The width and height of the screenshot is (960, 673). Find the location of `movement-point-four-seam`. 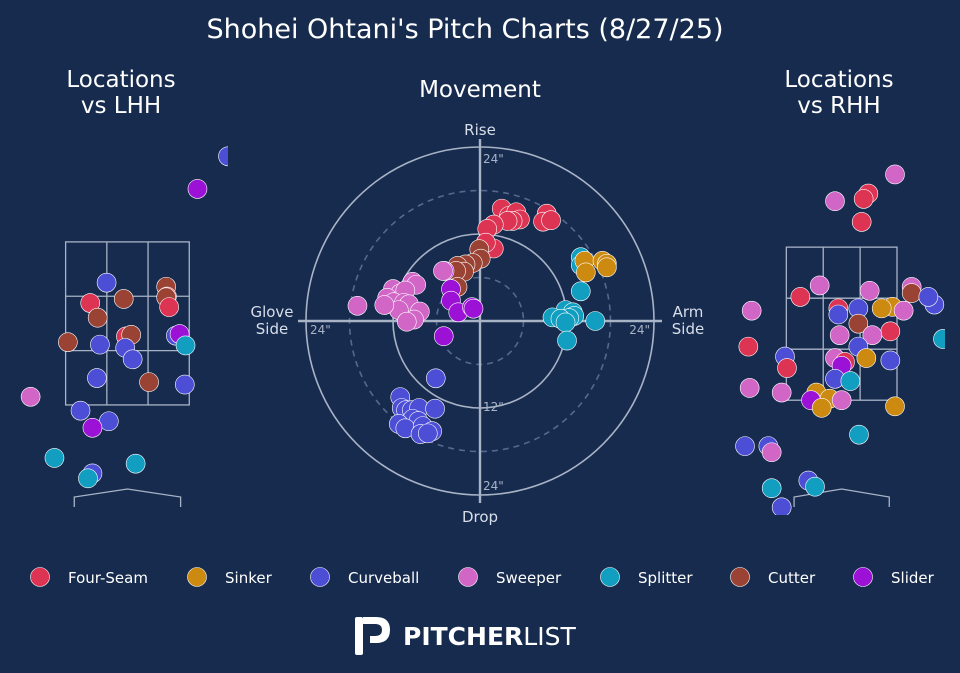

movement-point-four-seam is located at coordinates (551, 220).